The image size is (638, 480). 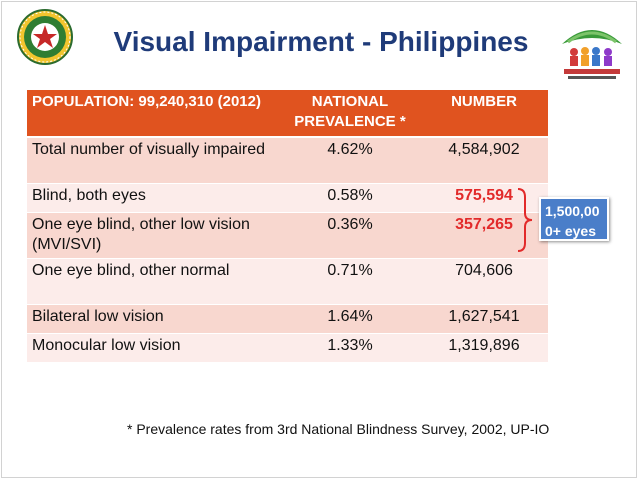 I want to click on row-number: 704,606, so click(x=484, y=281).